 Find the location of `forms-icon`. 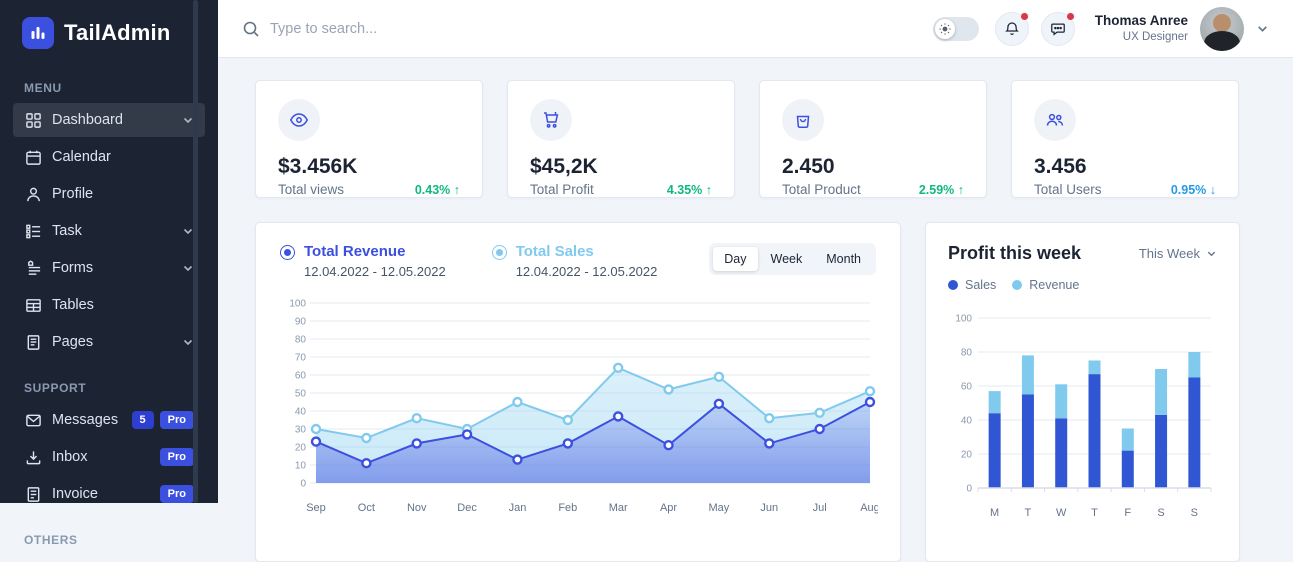

forms-icon is located at coordinates (33, 268).